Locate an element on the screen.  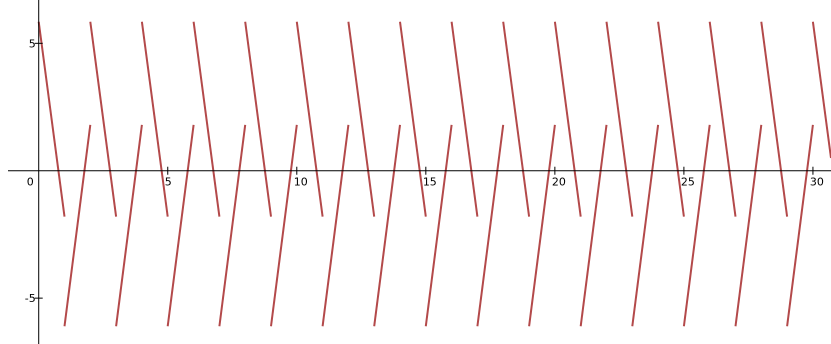
x-tick-label: 25 is located at coordinates (688, 182).